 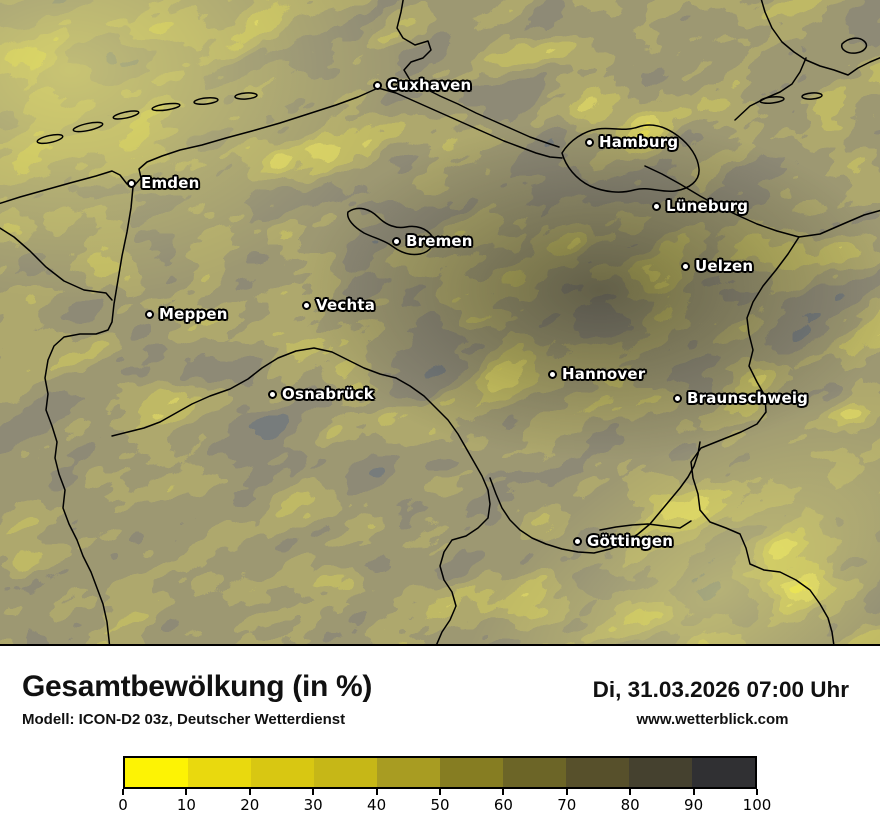 What do you see at coordinates (170, 183) in the screenshot?
I see `city-label: Emden` at bounding box center [170, 183].